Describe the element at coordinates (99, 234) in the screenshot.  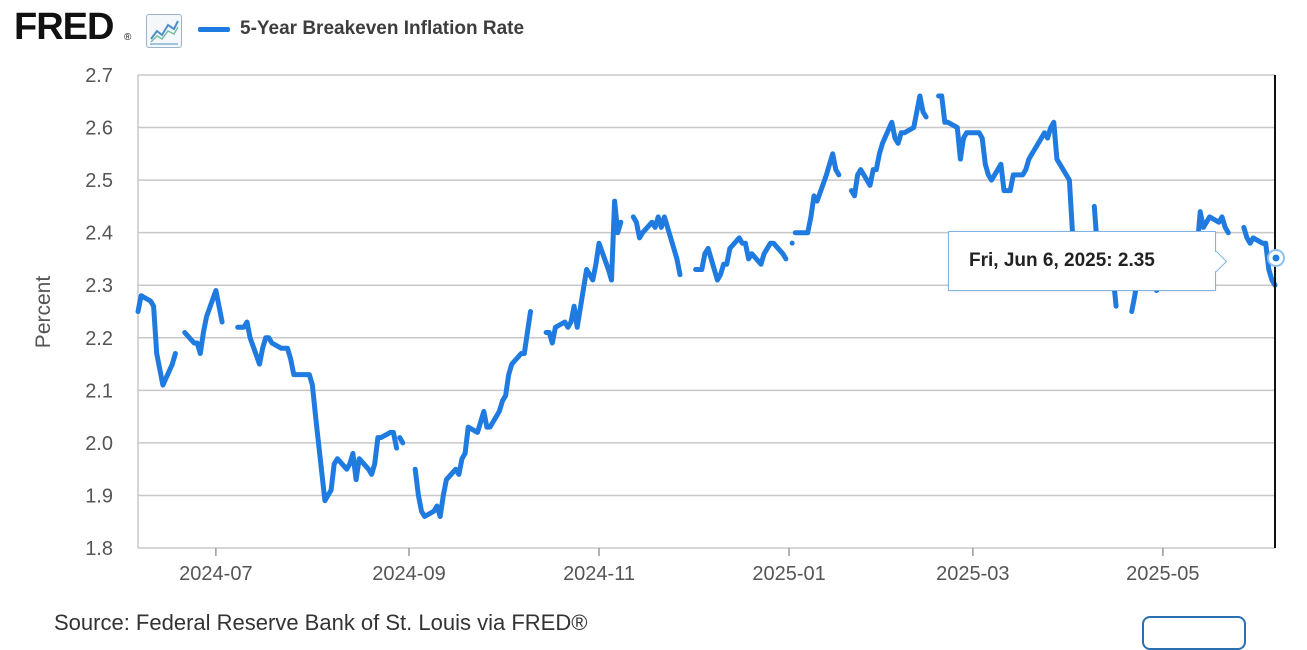
I see `y-tick-label: 2.4` at that location.